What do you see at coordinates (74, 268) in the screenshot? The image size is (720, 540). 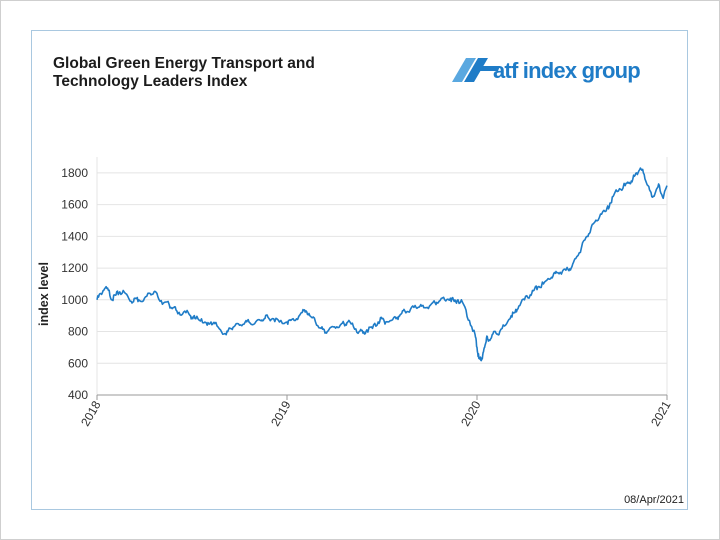 I see `y-tick-label: 1200` at bounding box center [74, 268].